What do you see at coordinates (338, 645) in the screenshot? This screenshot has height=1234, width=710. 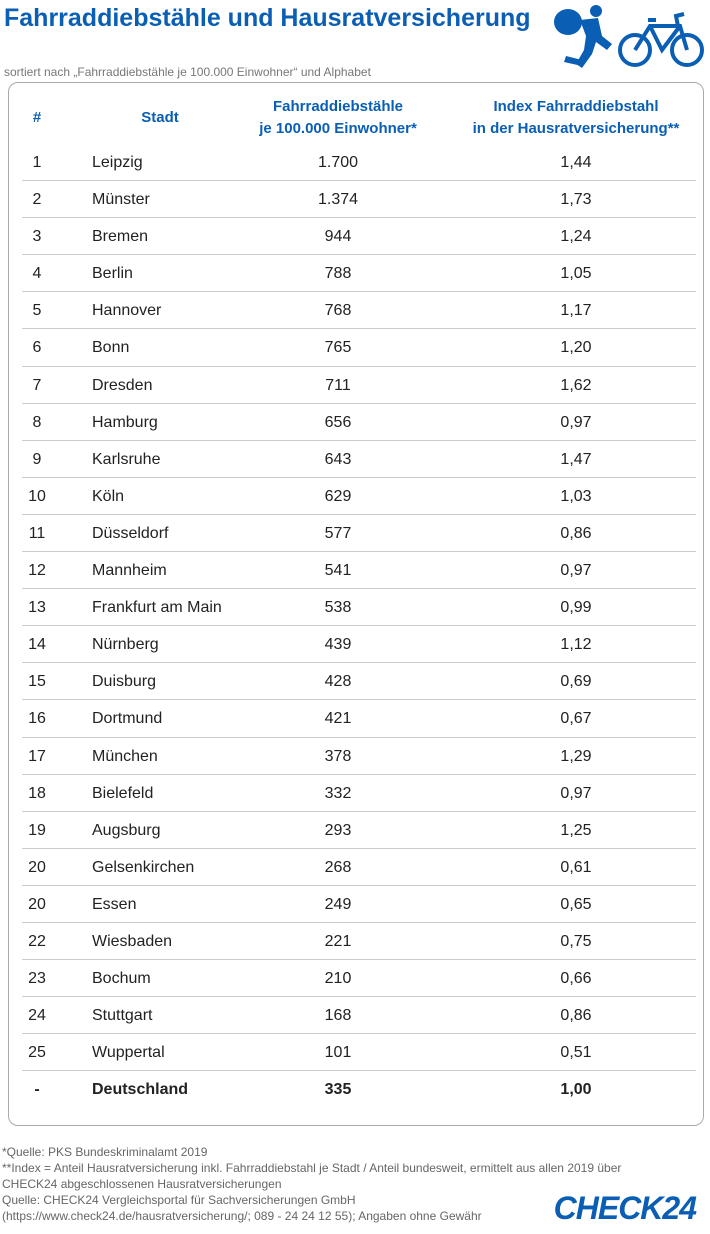 I see `table-cell: 439` at bounding box center [338, 645].